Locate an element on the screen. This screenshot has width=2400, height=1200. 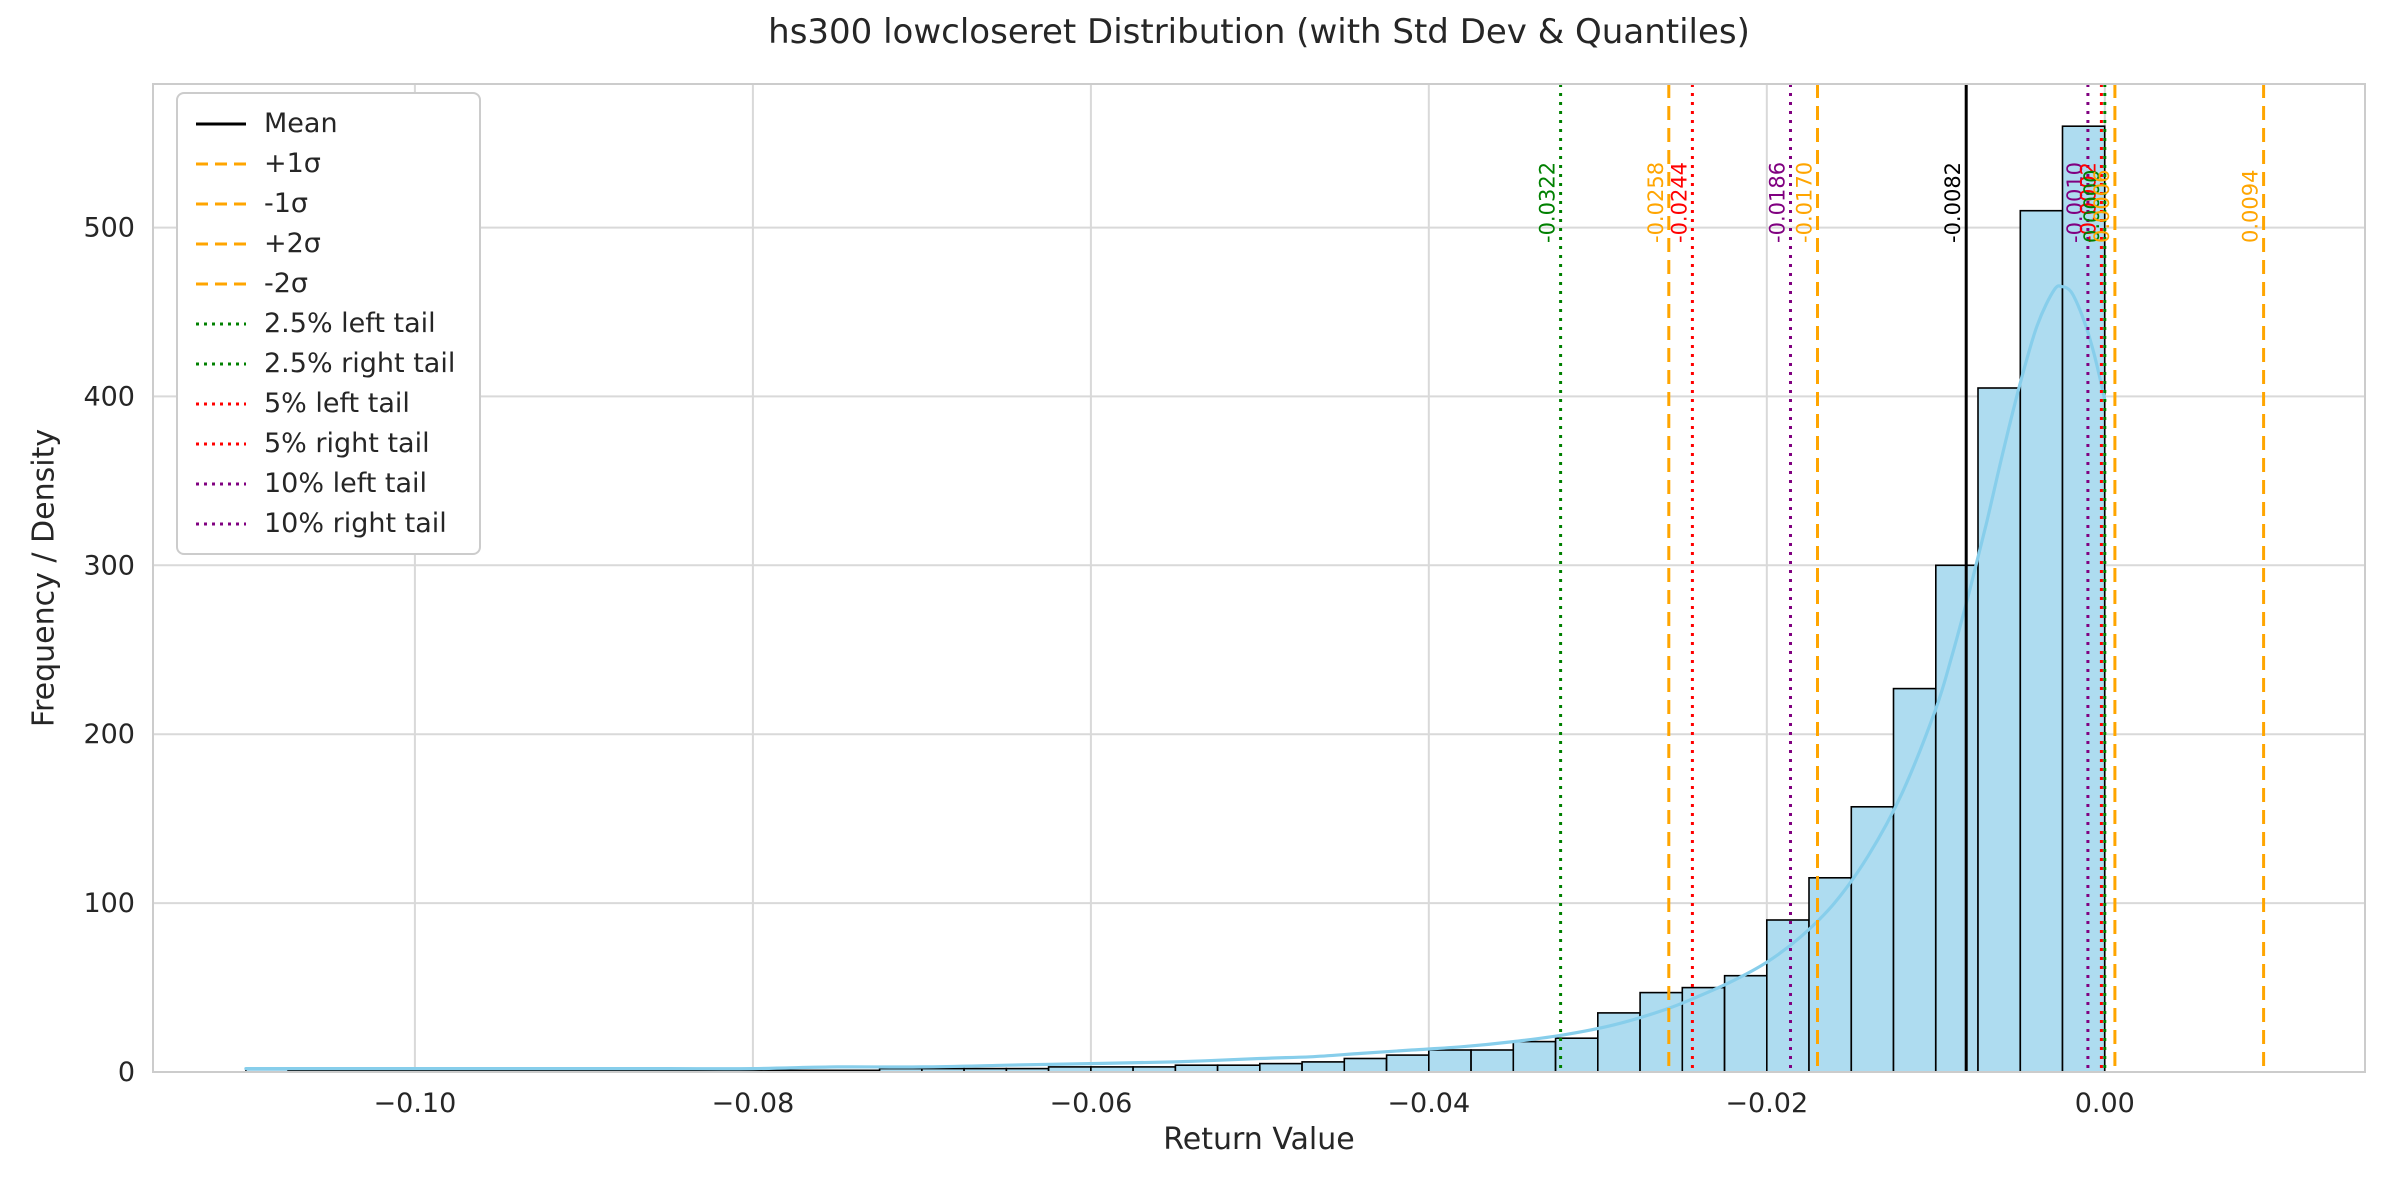
legend-item-label: +1σ is located at coordinates (292, 163).